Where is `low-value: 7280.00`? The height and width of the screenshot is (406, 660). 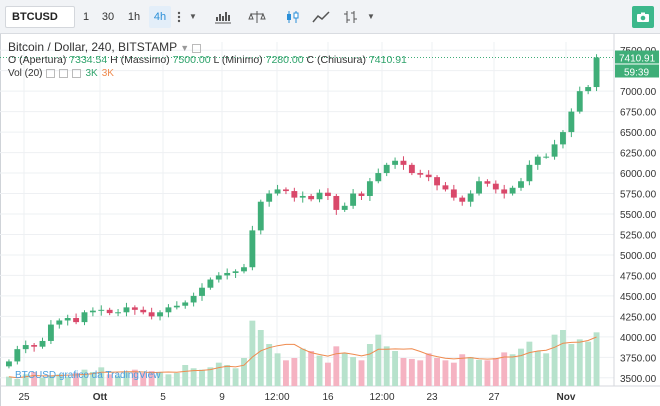 low-value: 7280.00 is located at coordinates (284, 60).